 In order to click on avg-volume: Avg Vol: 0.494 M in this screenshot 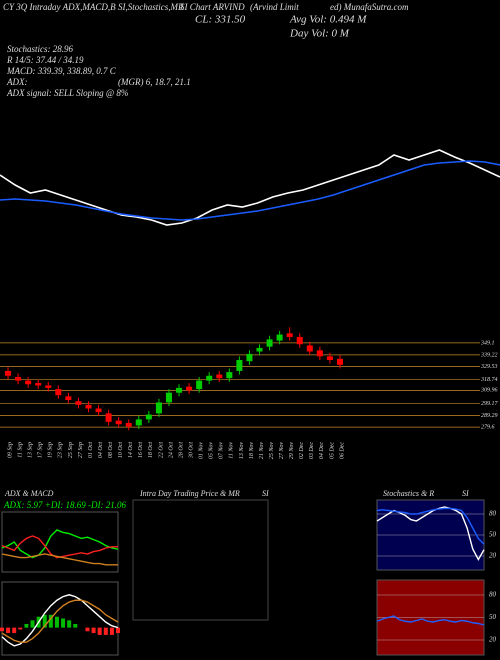, I will do `click(328, 20)`.